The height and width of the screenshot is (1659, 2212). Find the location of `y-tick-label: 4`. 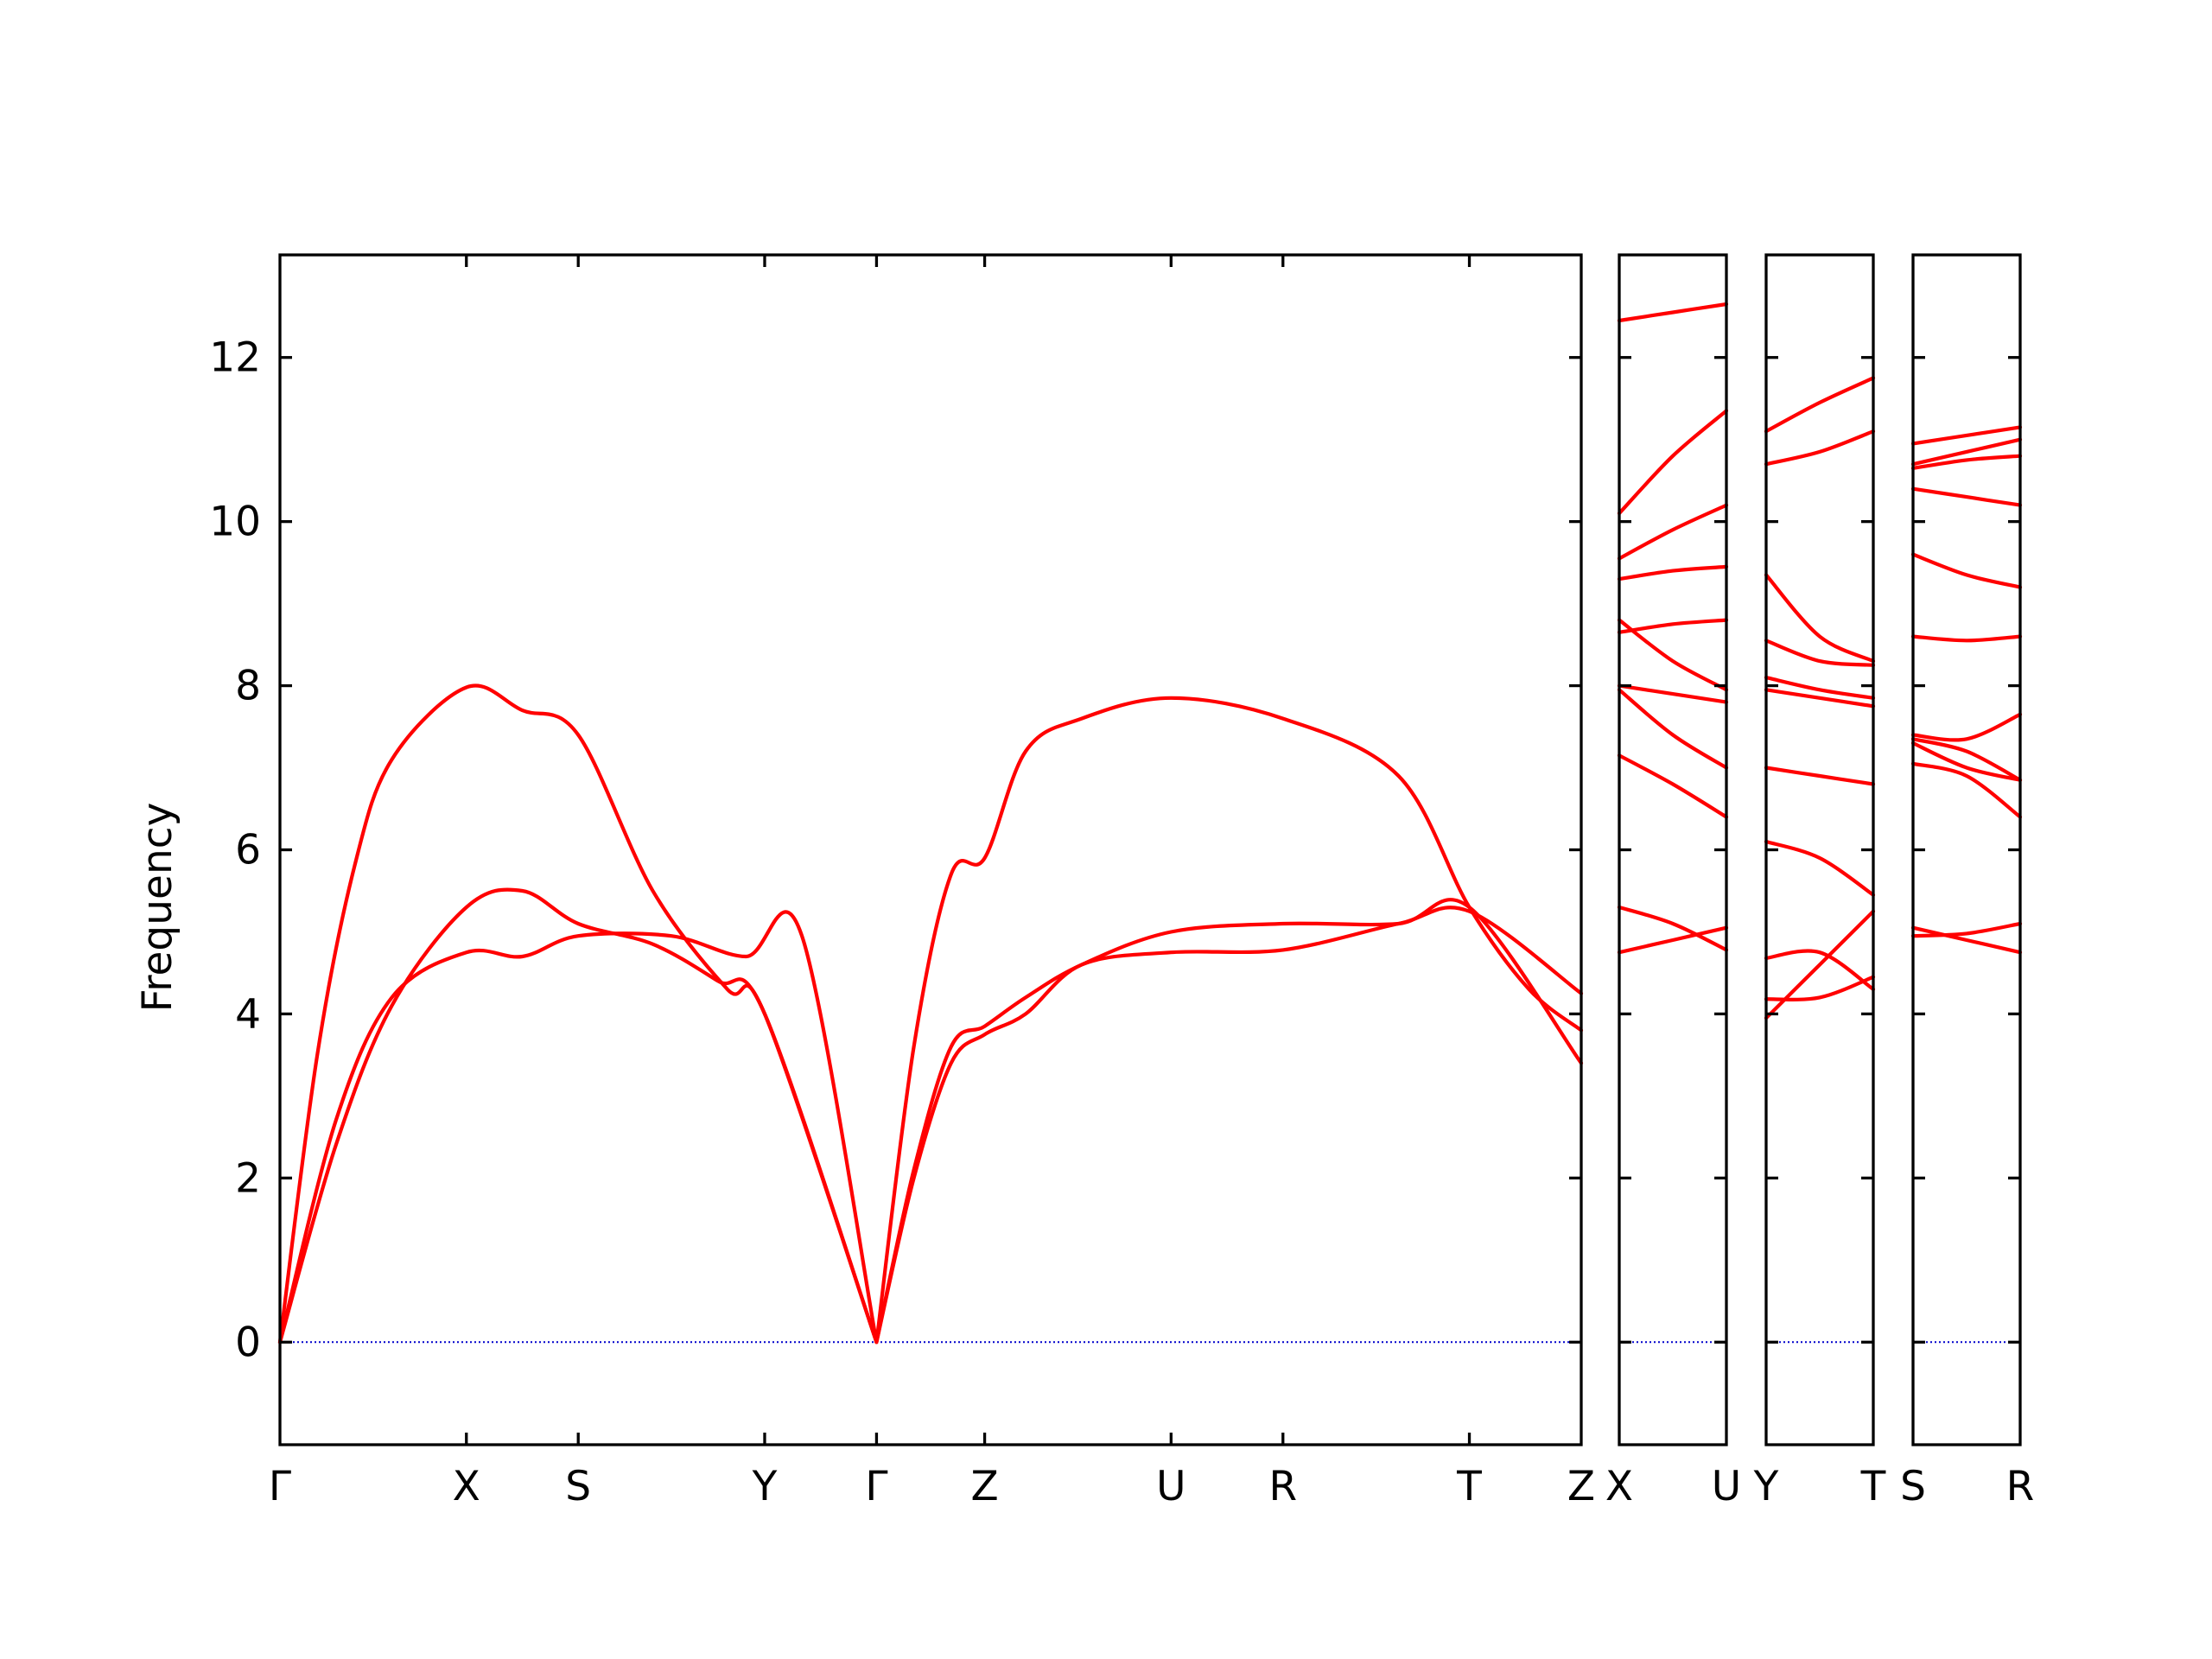

y-tick-label: 4 is located at coordinates (248, 1014).